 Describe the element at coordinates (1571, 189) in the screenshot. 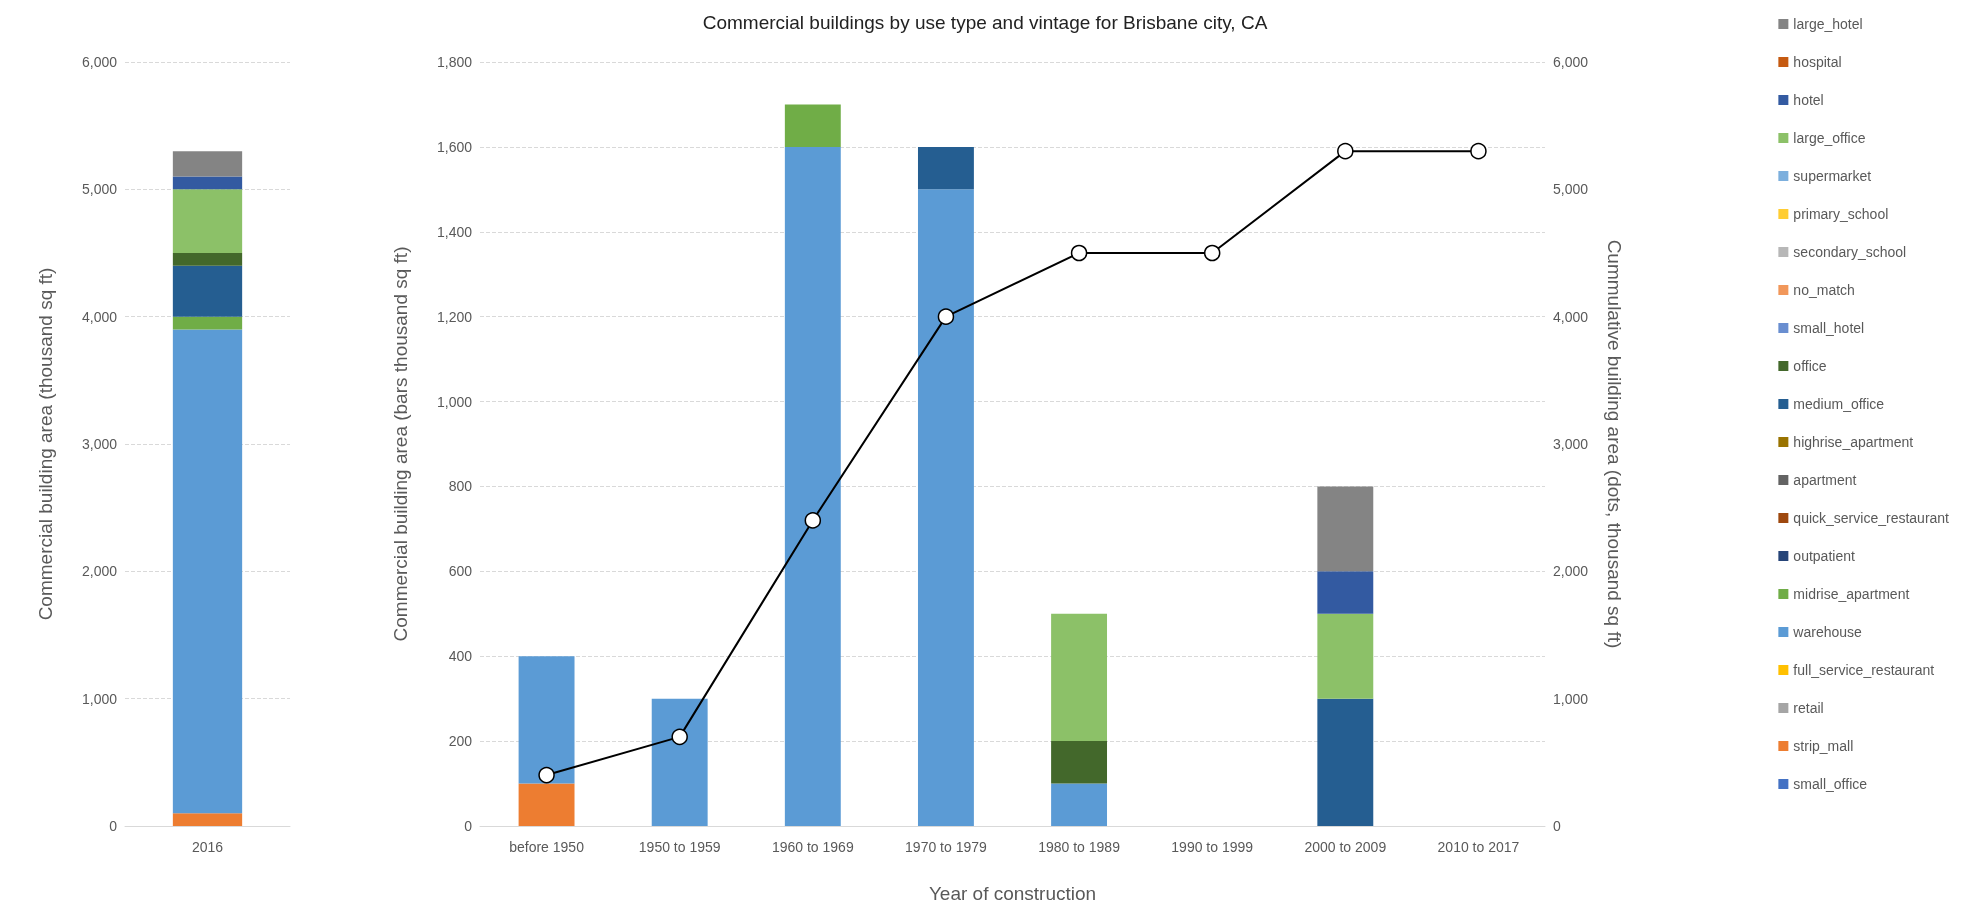

I see `y2-tick-label: 5,000` at that location.